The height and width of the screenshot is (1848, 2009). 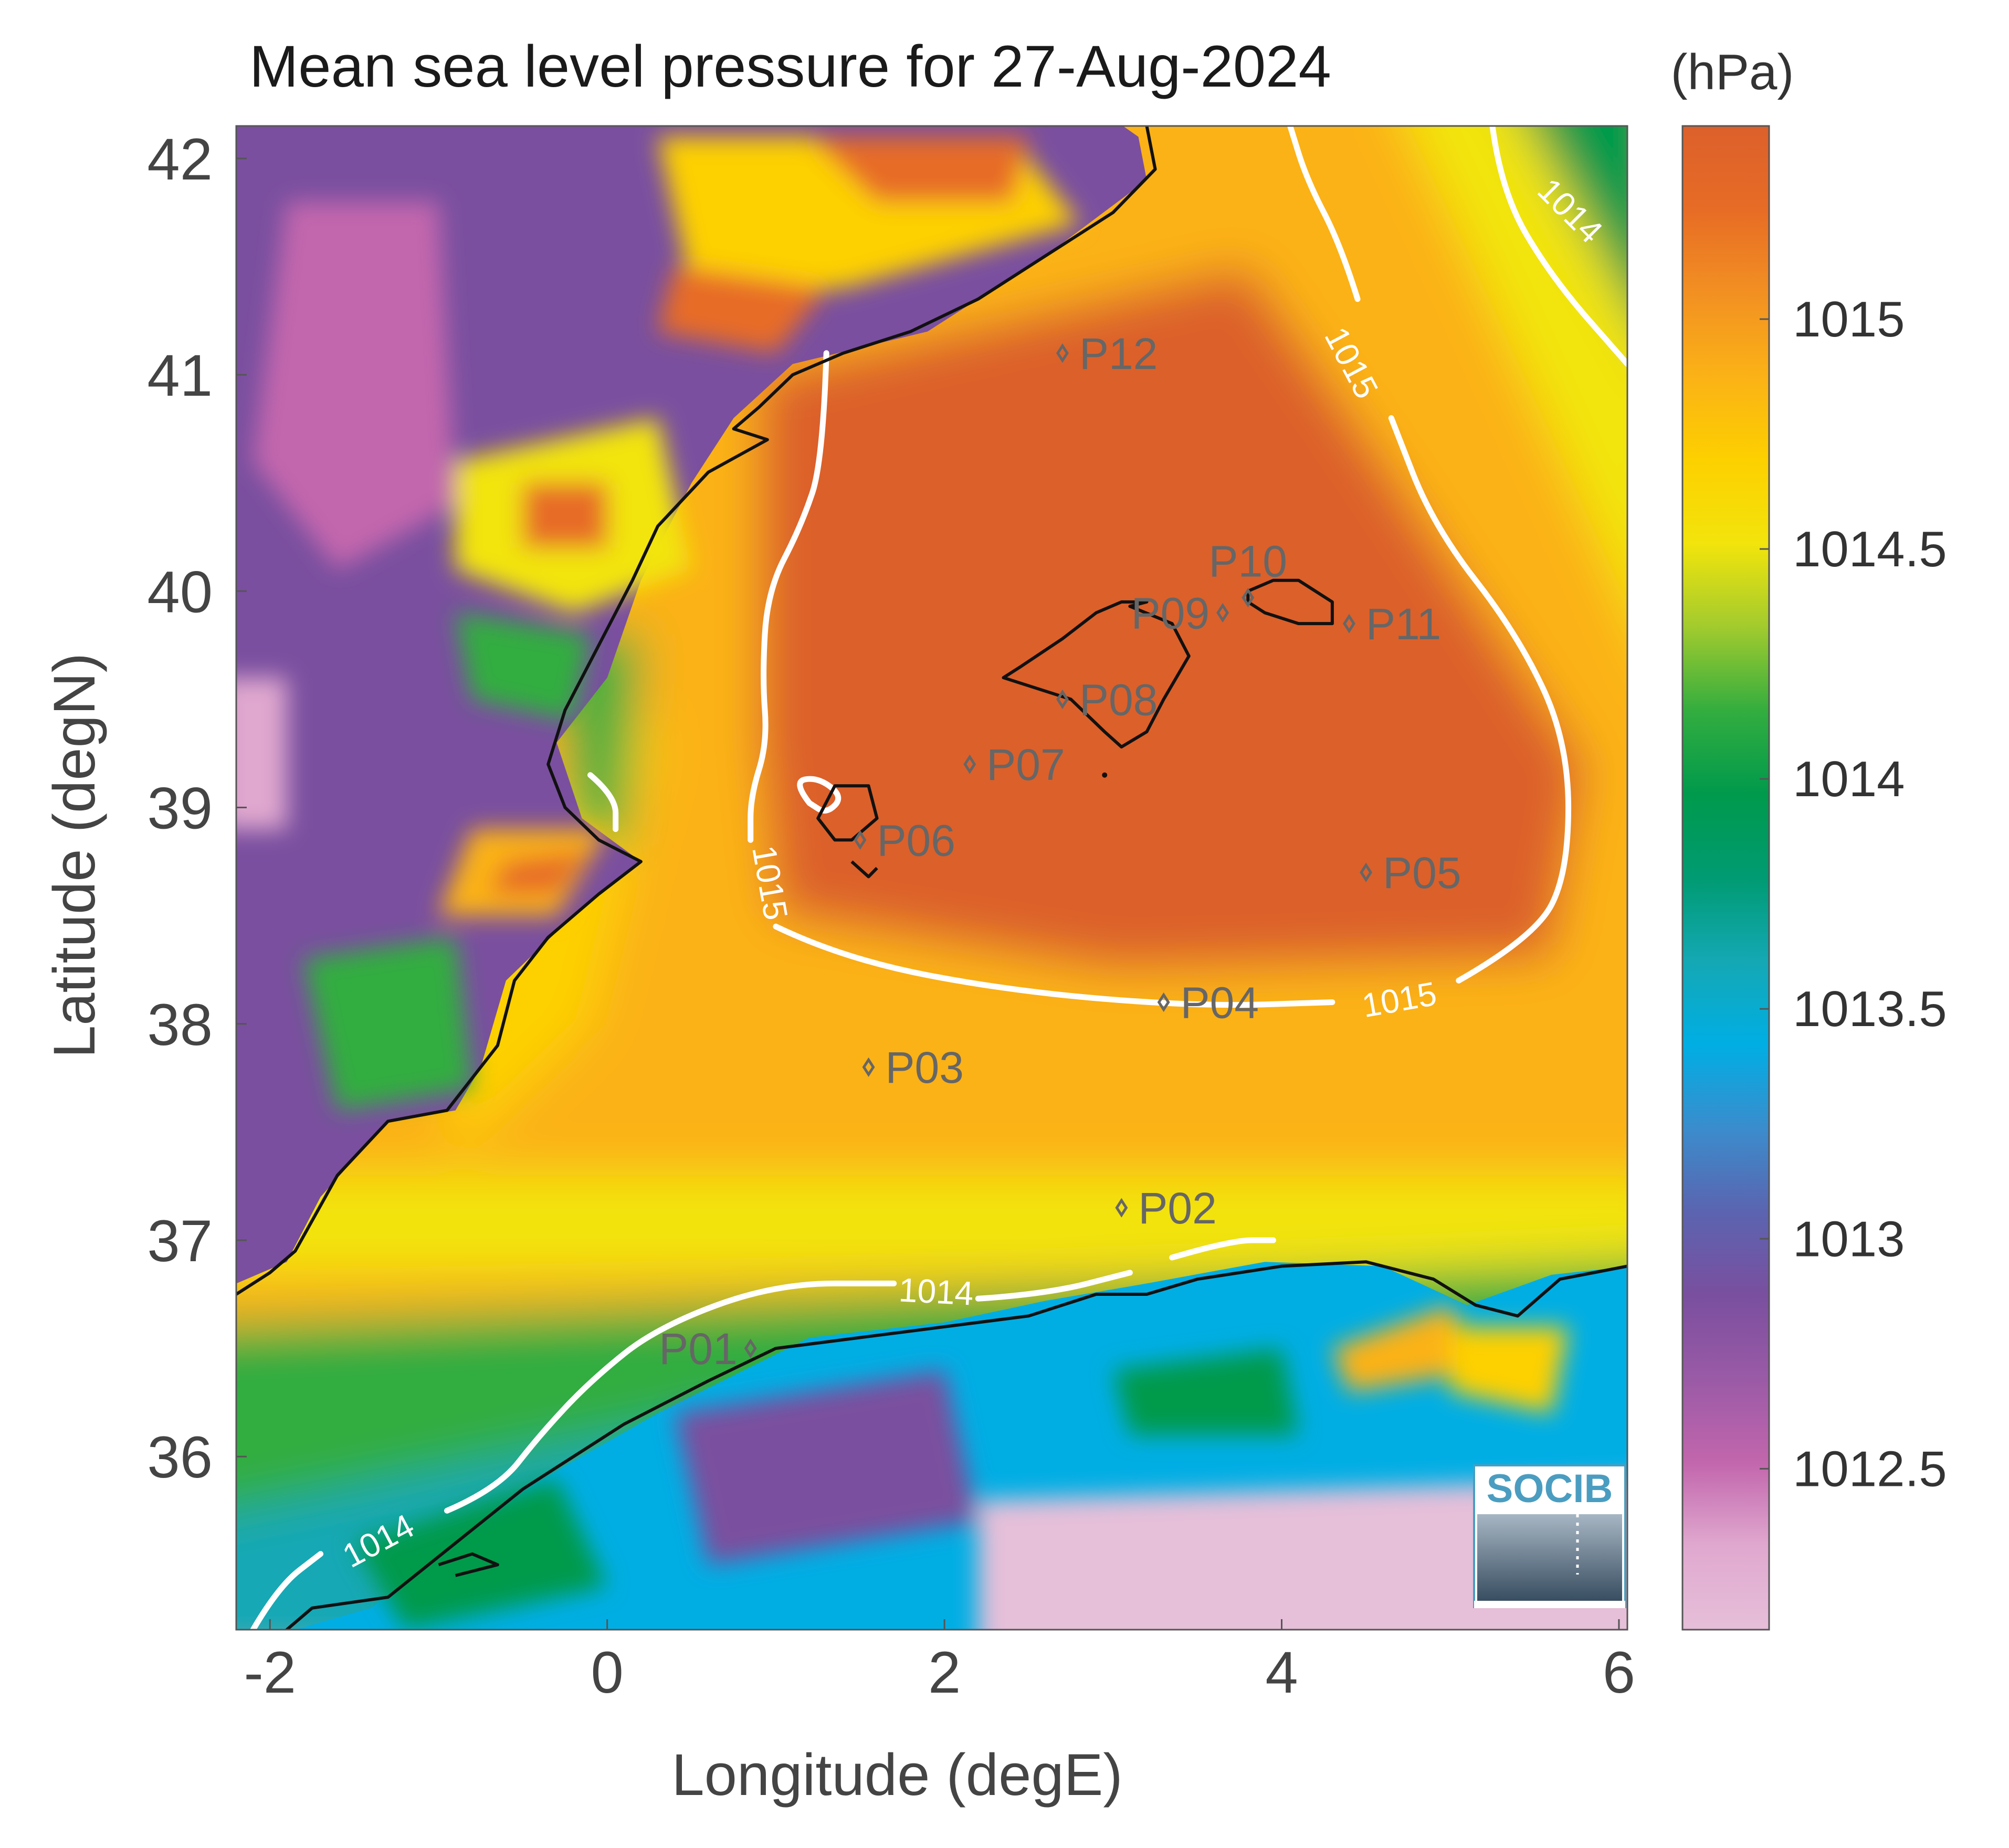 I want to click on colorbar-ticks: 1012.5 1013 1013.5 1014 1014.5 1015, so click(x=1853, y=894).